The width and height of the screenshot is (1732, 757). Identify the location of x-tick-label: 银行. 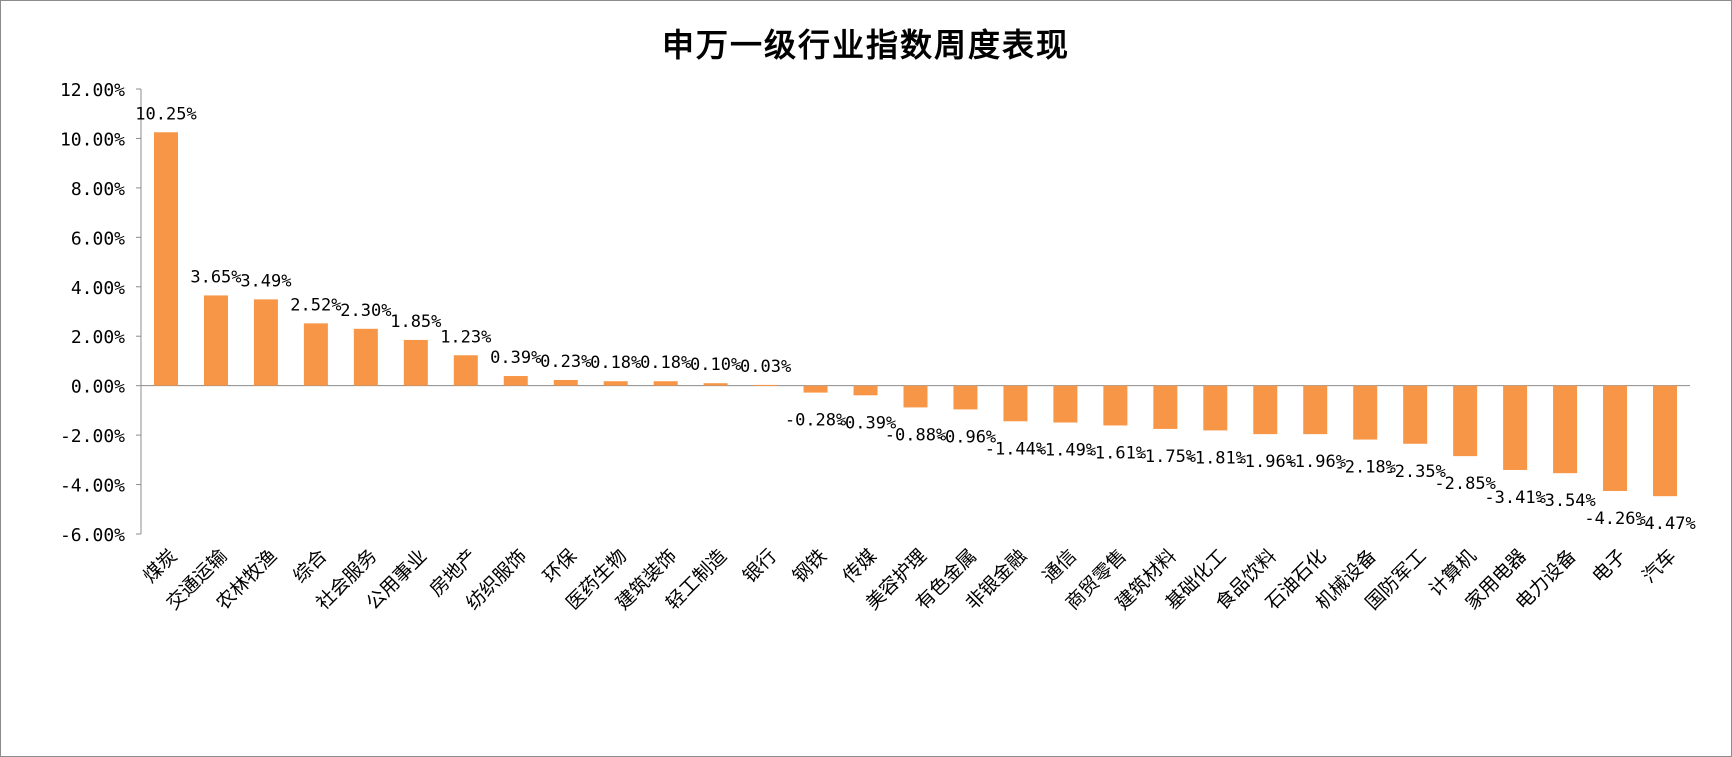
(760, 566).